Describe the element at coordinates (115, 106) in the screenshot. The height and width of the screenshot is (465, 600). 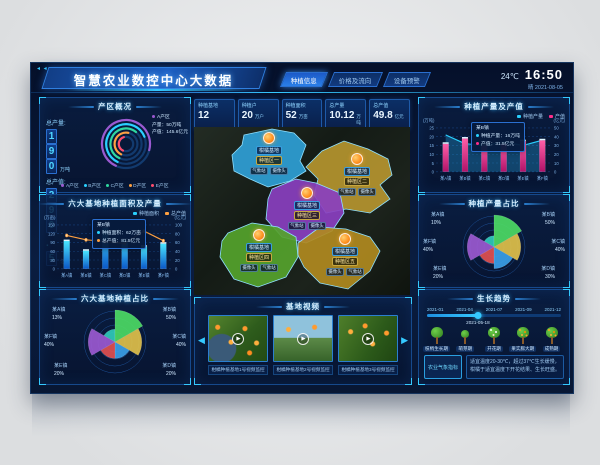
I see `panel-title: 产区概况` at that location.